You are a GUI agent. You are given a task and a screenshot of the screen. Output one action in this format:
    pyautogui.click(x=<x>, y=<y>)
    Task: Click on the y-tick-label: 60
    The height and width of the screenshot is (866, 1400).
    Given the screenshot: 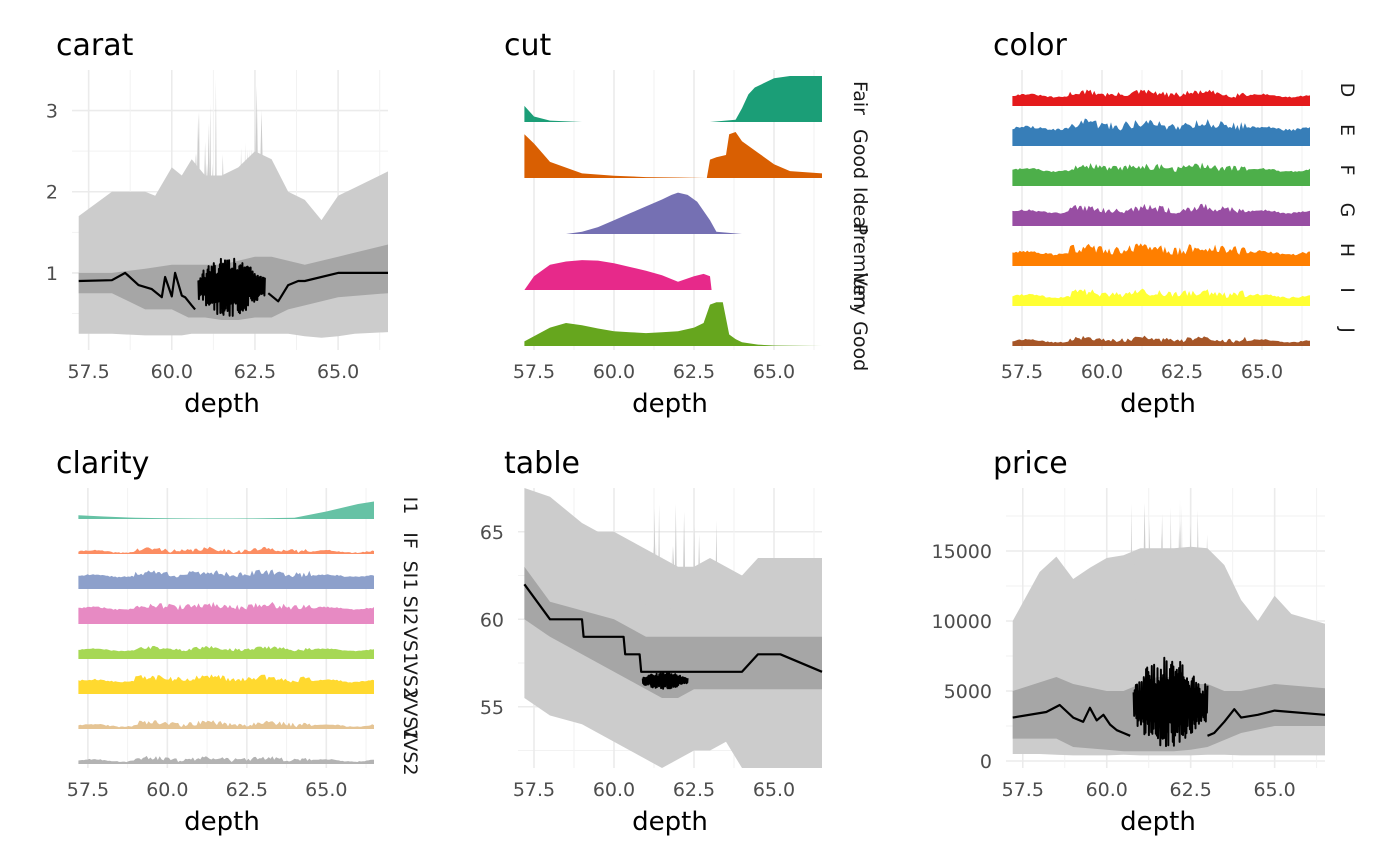 What is the action you would take?
    pyautogui.click(x=492, y=620)
    